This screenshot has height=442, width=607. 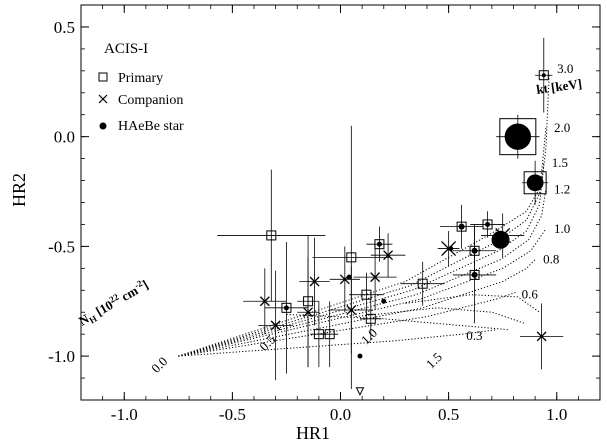 I want to click on legend-dot-marker, so click(x=103, y=126).